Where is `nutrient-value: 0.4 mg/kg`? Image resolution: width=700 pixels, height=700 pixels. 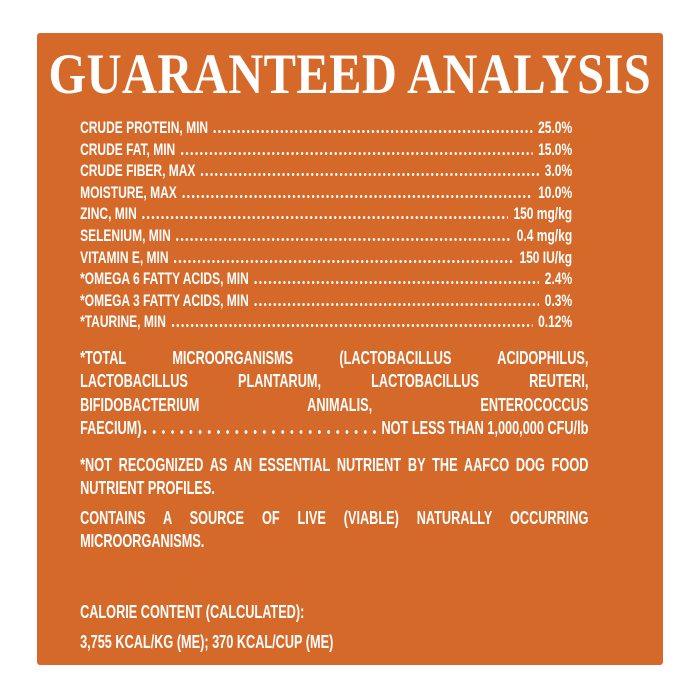 nutrient-value: 0.4 mg/kg is located at coordinates (544, 235).